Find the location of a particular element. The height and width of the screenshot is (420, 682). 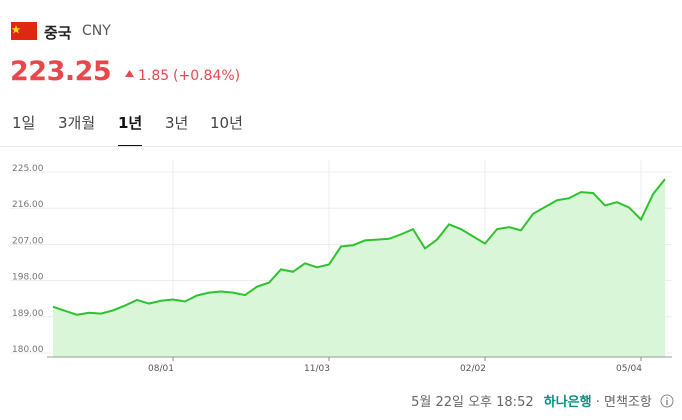

y-tick-label: 198.00 is located at coordinates (28, 278).